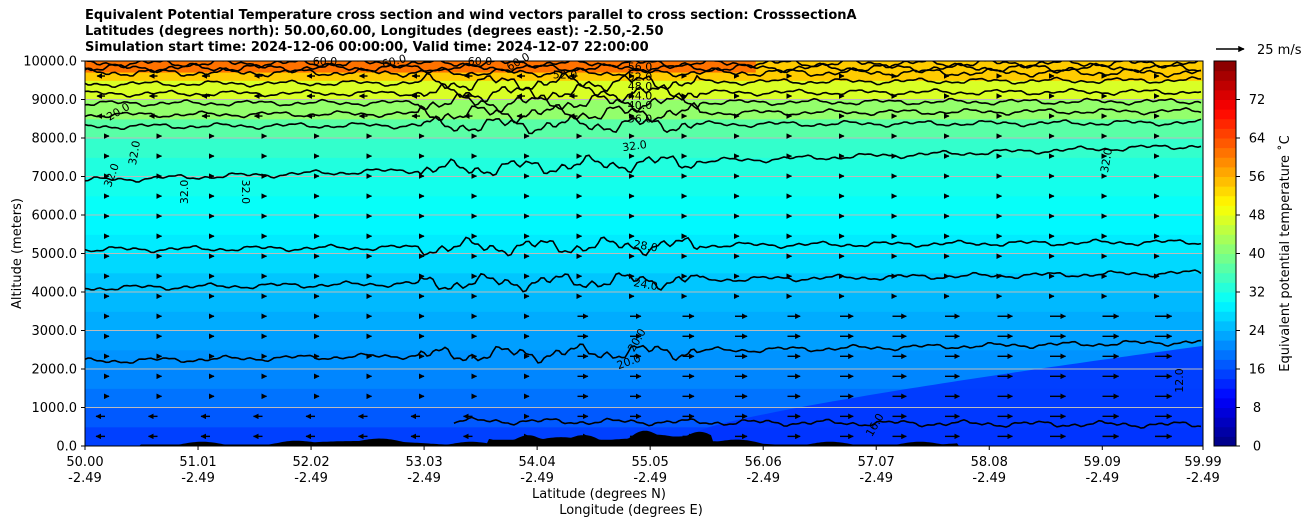 This screenshot has height=526, width=1308. I want to click on x-tick-lat-label: 54.04, so click(537, 462).